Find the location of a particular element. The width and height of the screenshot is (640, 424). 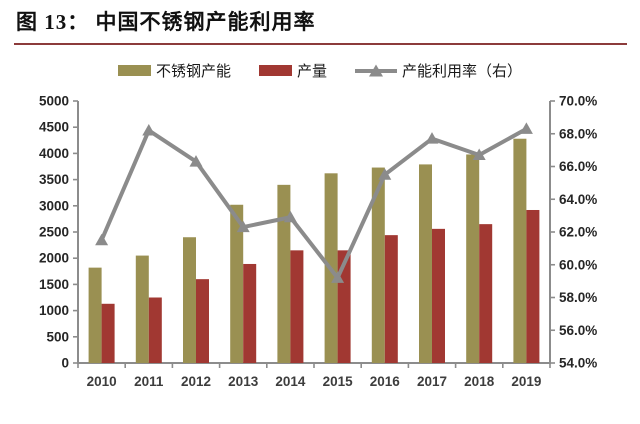

capacity-bar-2016 is located at coordinates (378, 265).